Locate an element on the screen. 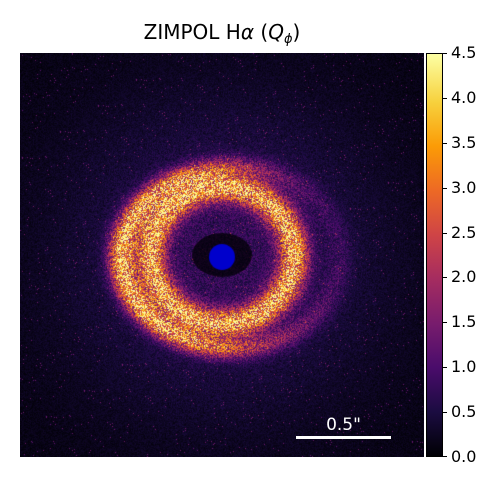 The width and height of the screenshot is (500, 500). title-alpha: α is located at coordinates (247, 32).